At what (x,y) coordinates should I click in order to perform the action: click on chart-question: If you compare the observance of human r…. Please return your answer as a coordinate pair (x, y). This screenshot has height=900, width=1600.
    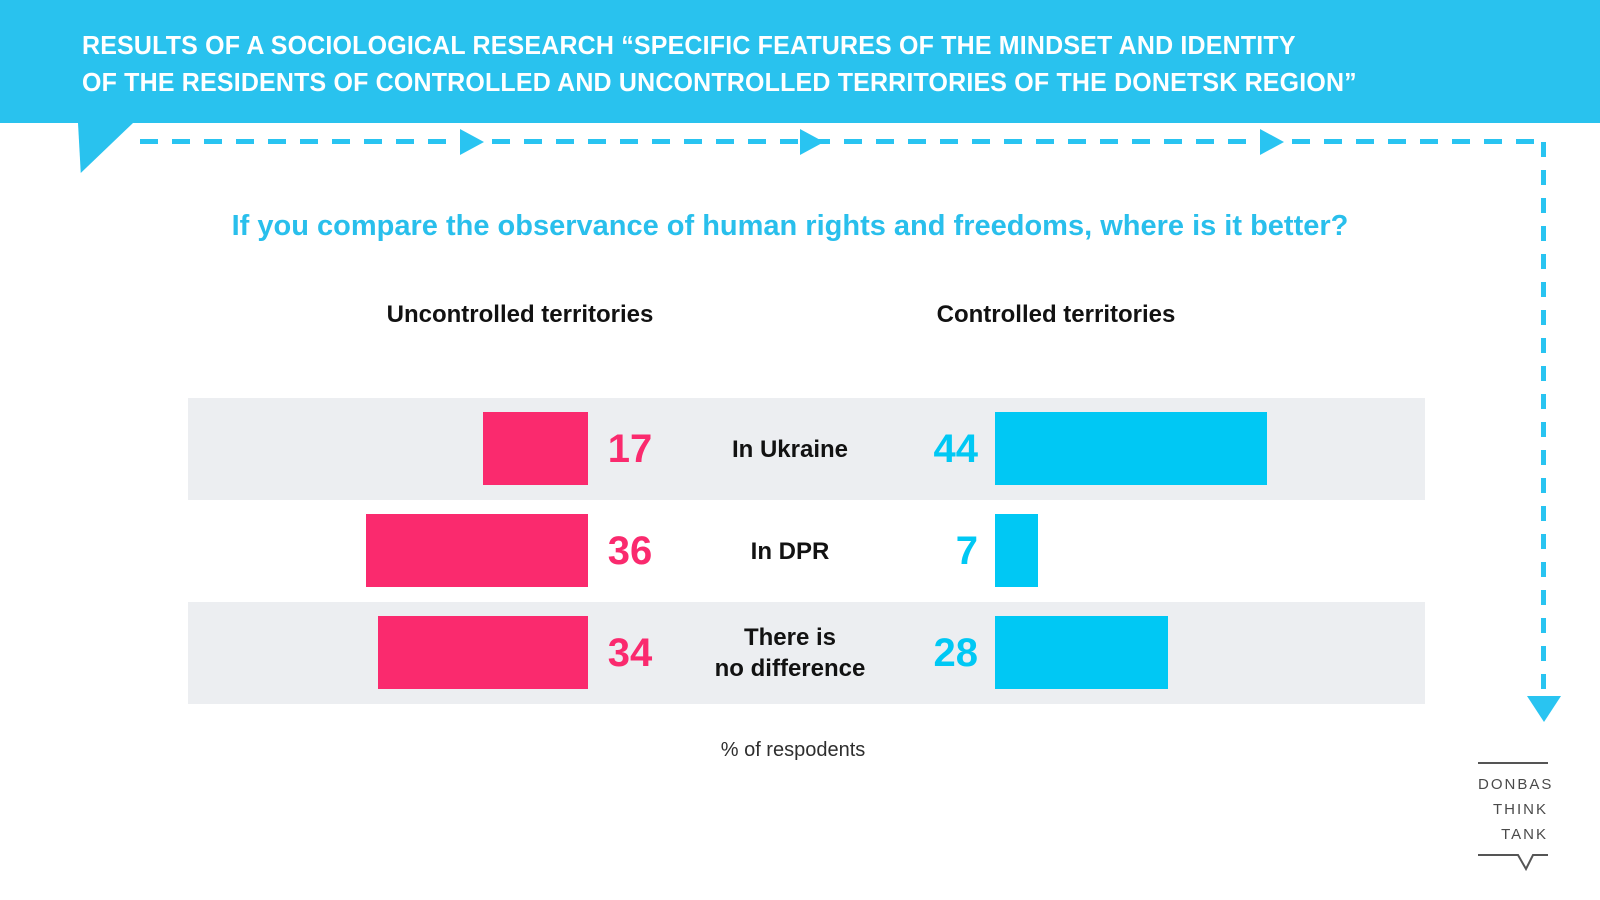
    Looking at the image, I should click on (790, 226).